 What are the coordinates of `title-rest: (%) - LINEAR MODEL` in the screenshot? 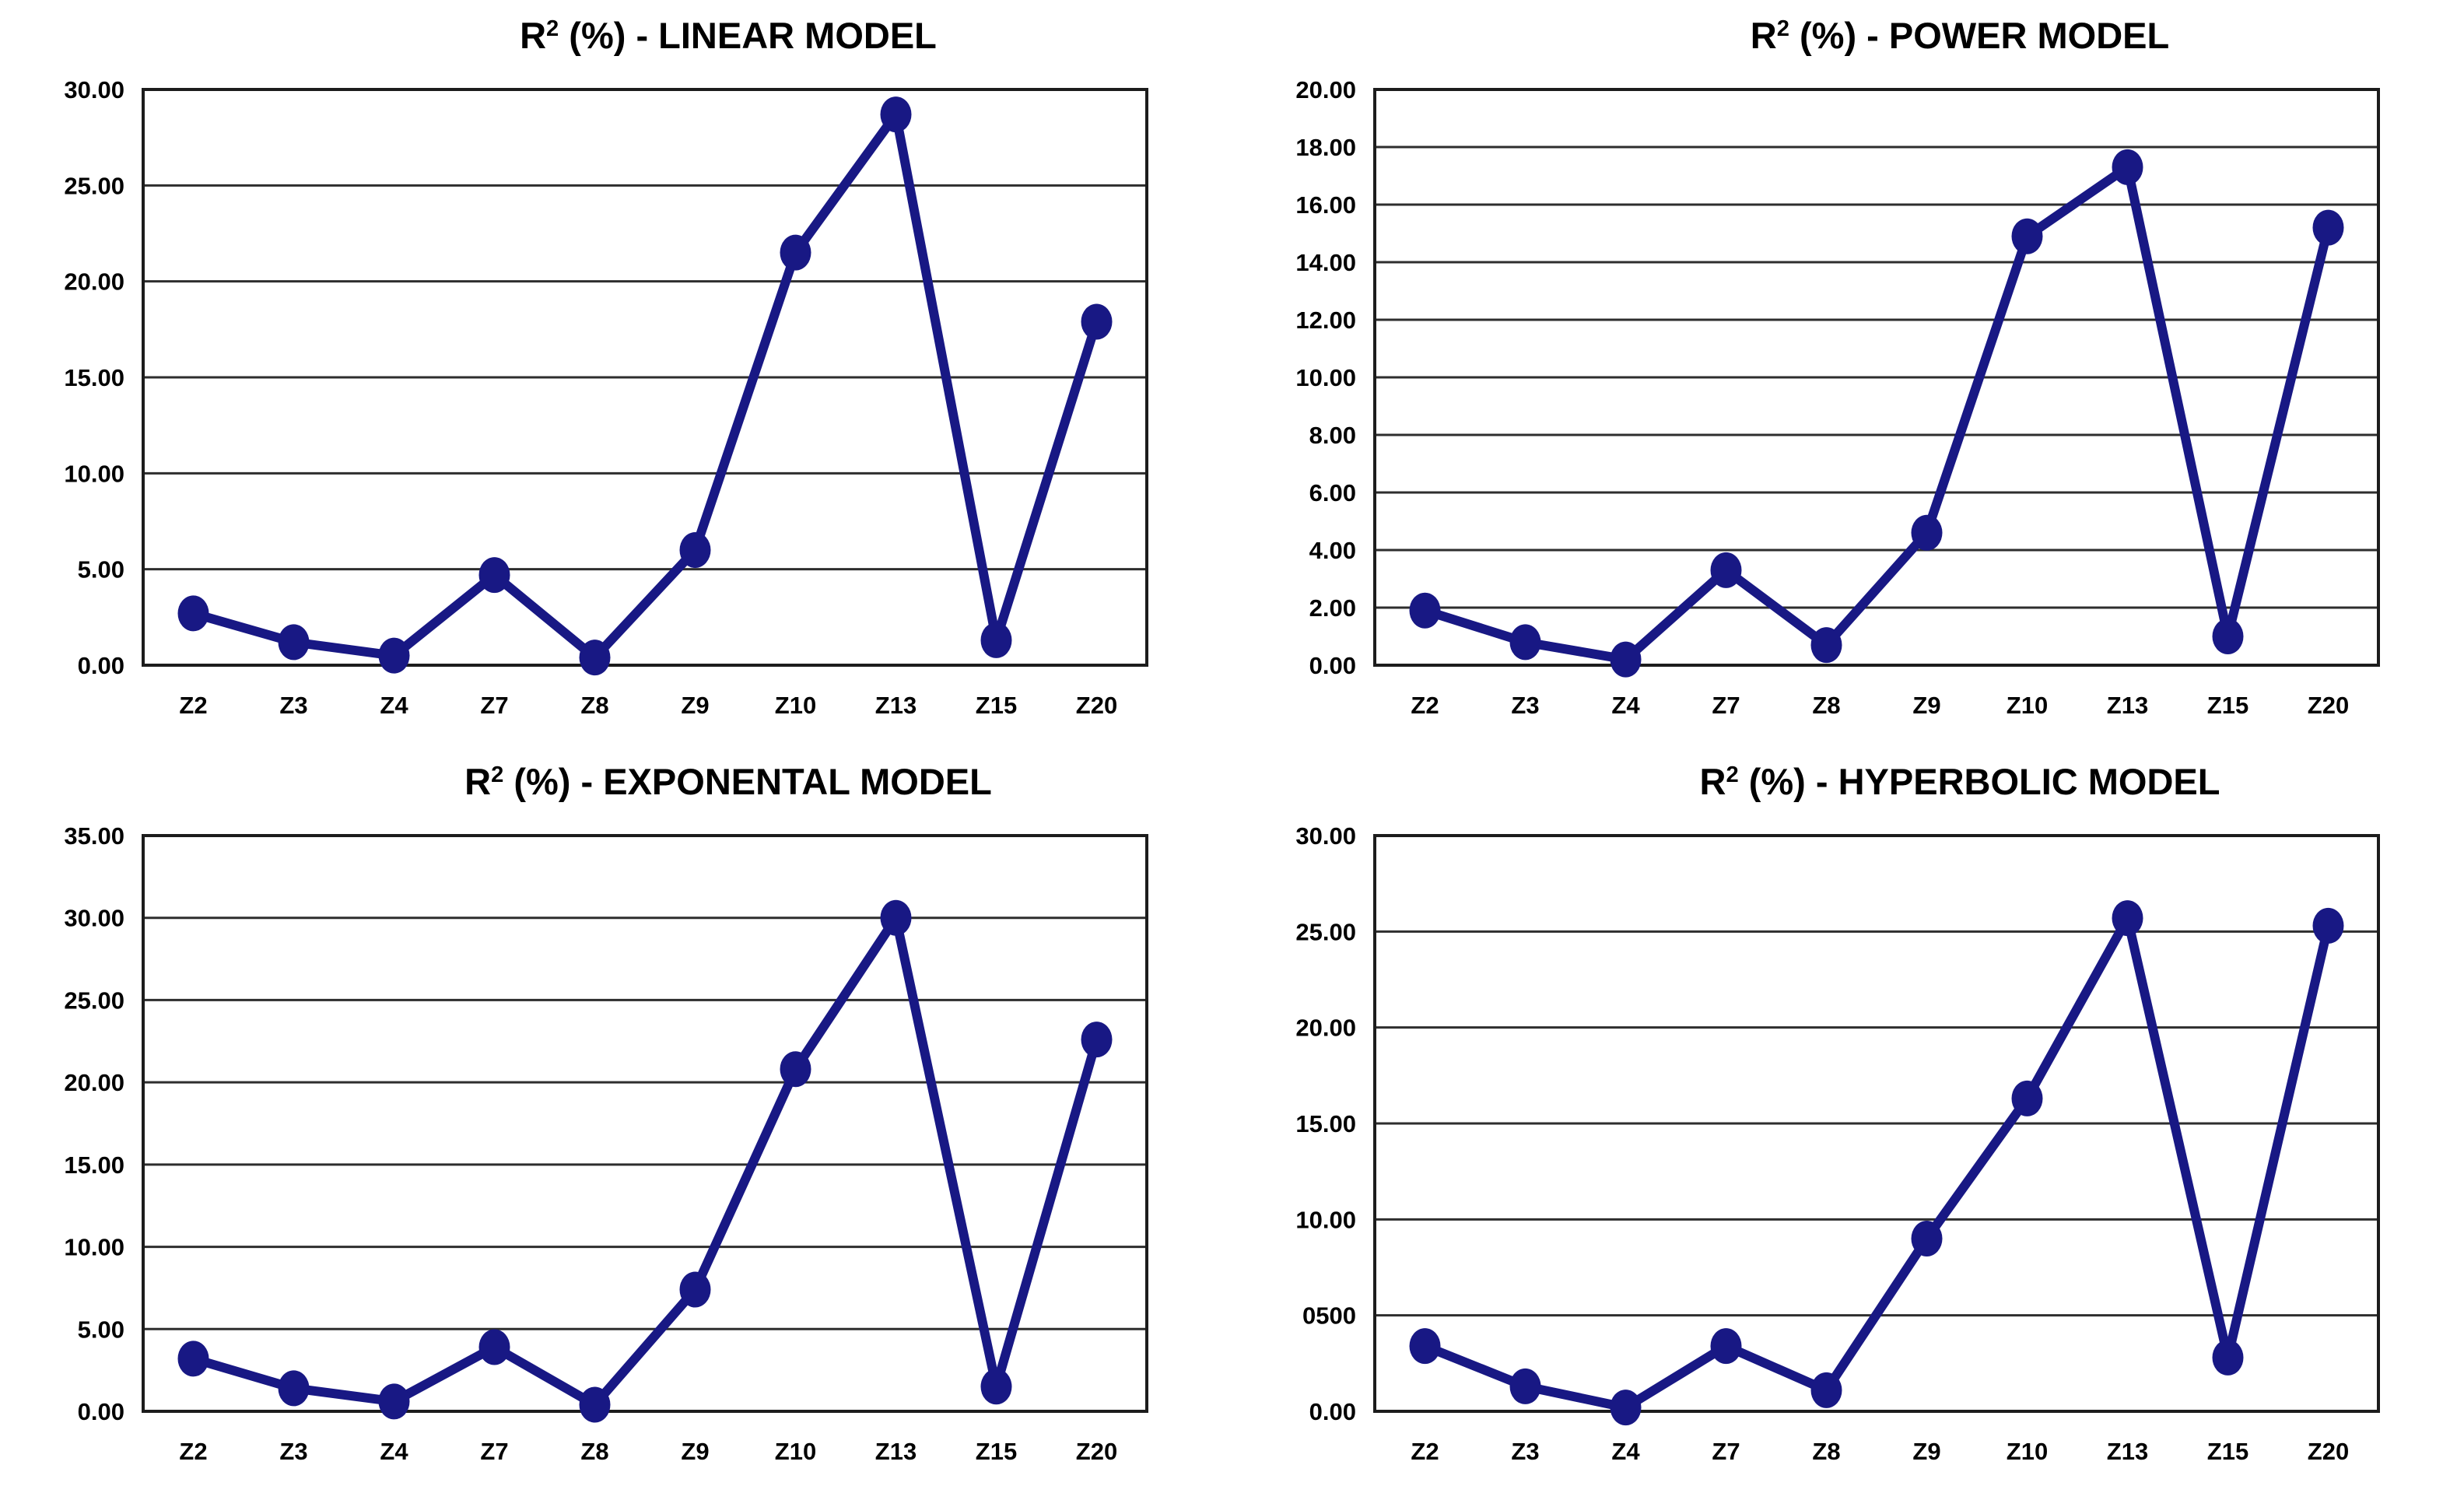 It's located at (748, 36).